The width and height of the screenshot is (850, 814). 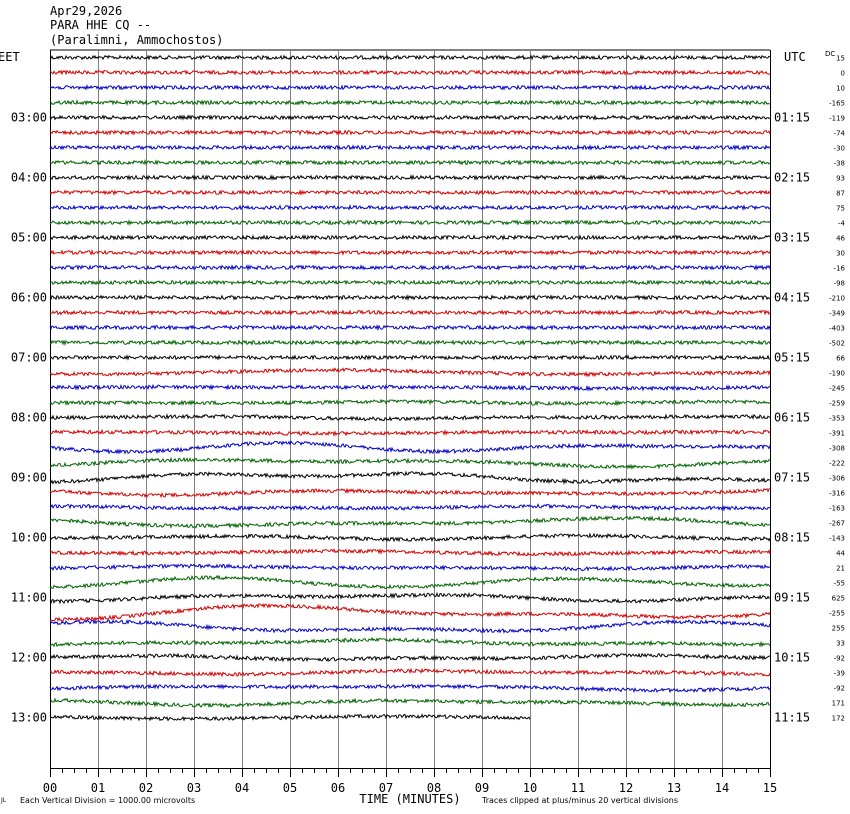 What do you see at coordinates (837, 344) in the screenshot?
I see `dc-offset-value: -502` at bounding box center [837, 344].